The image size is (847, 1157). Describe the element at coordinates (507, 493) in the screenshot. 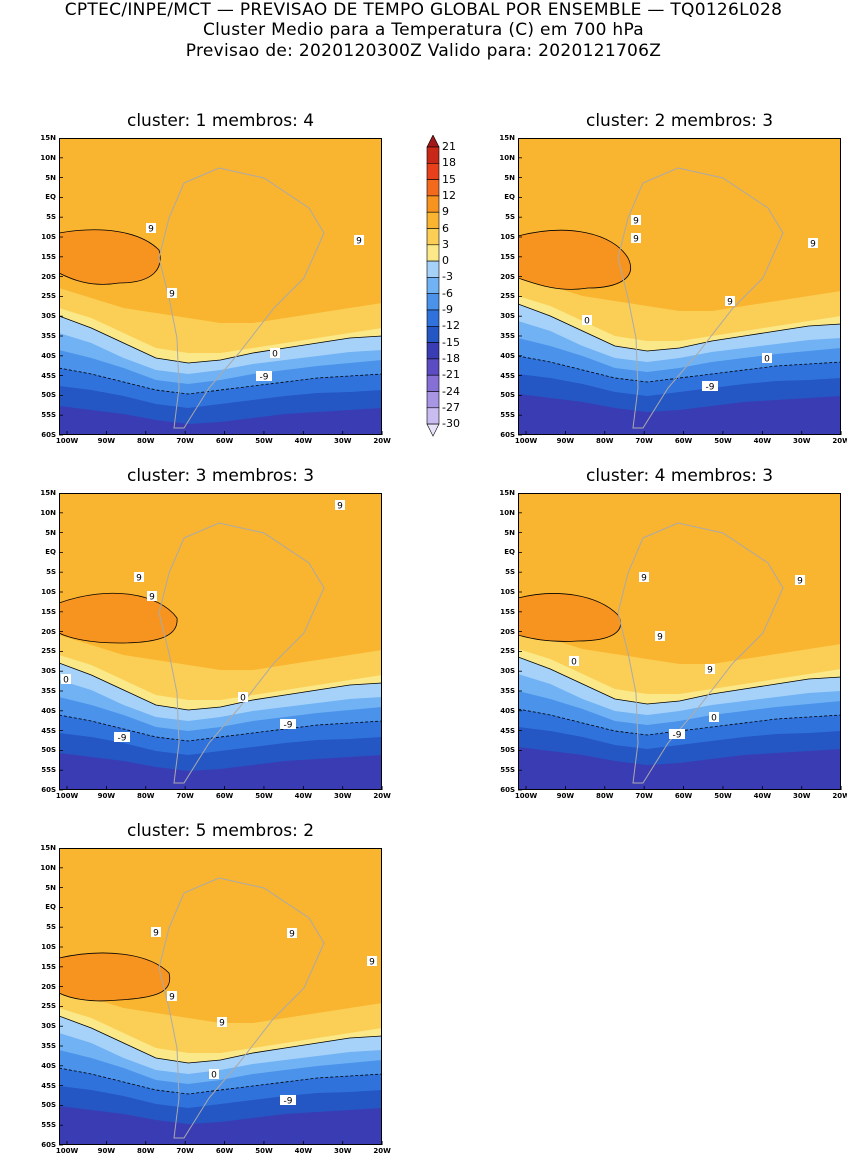

I see `latitude-tick-label: 15N` at that location.